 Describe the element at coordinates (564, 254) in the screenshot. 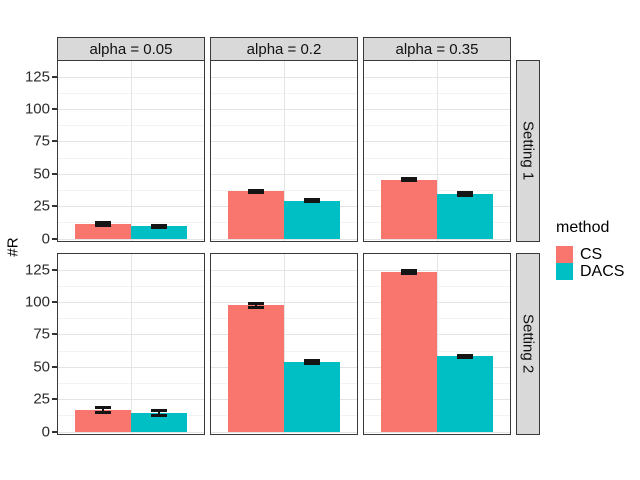

I see `legend-swatch-cs` at that location.